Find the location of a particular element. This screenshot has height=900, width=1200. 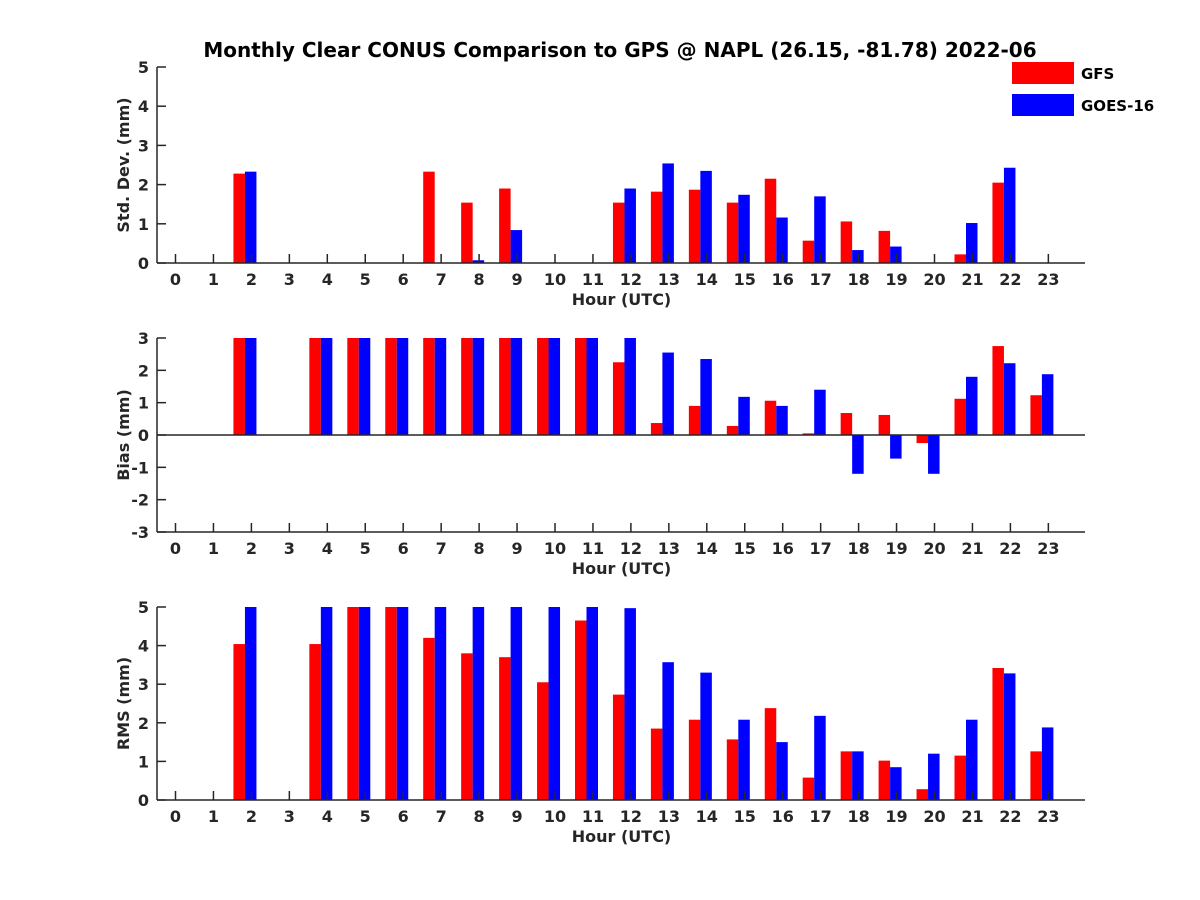

x-axis-label: Hour (UTC) is located at coordinates (622, 568).